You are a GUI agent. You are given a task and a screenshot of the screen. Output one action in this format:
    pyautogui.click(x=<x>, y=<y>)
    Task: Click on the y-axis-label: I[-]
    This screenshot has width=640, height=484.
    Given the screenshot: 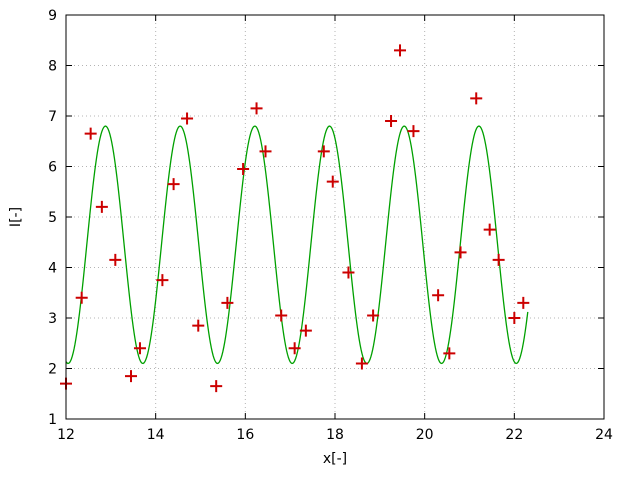 What is the action you would take?
    pyautogui.click(x=16, y=217)
    